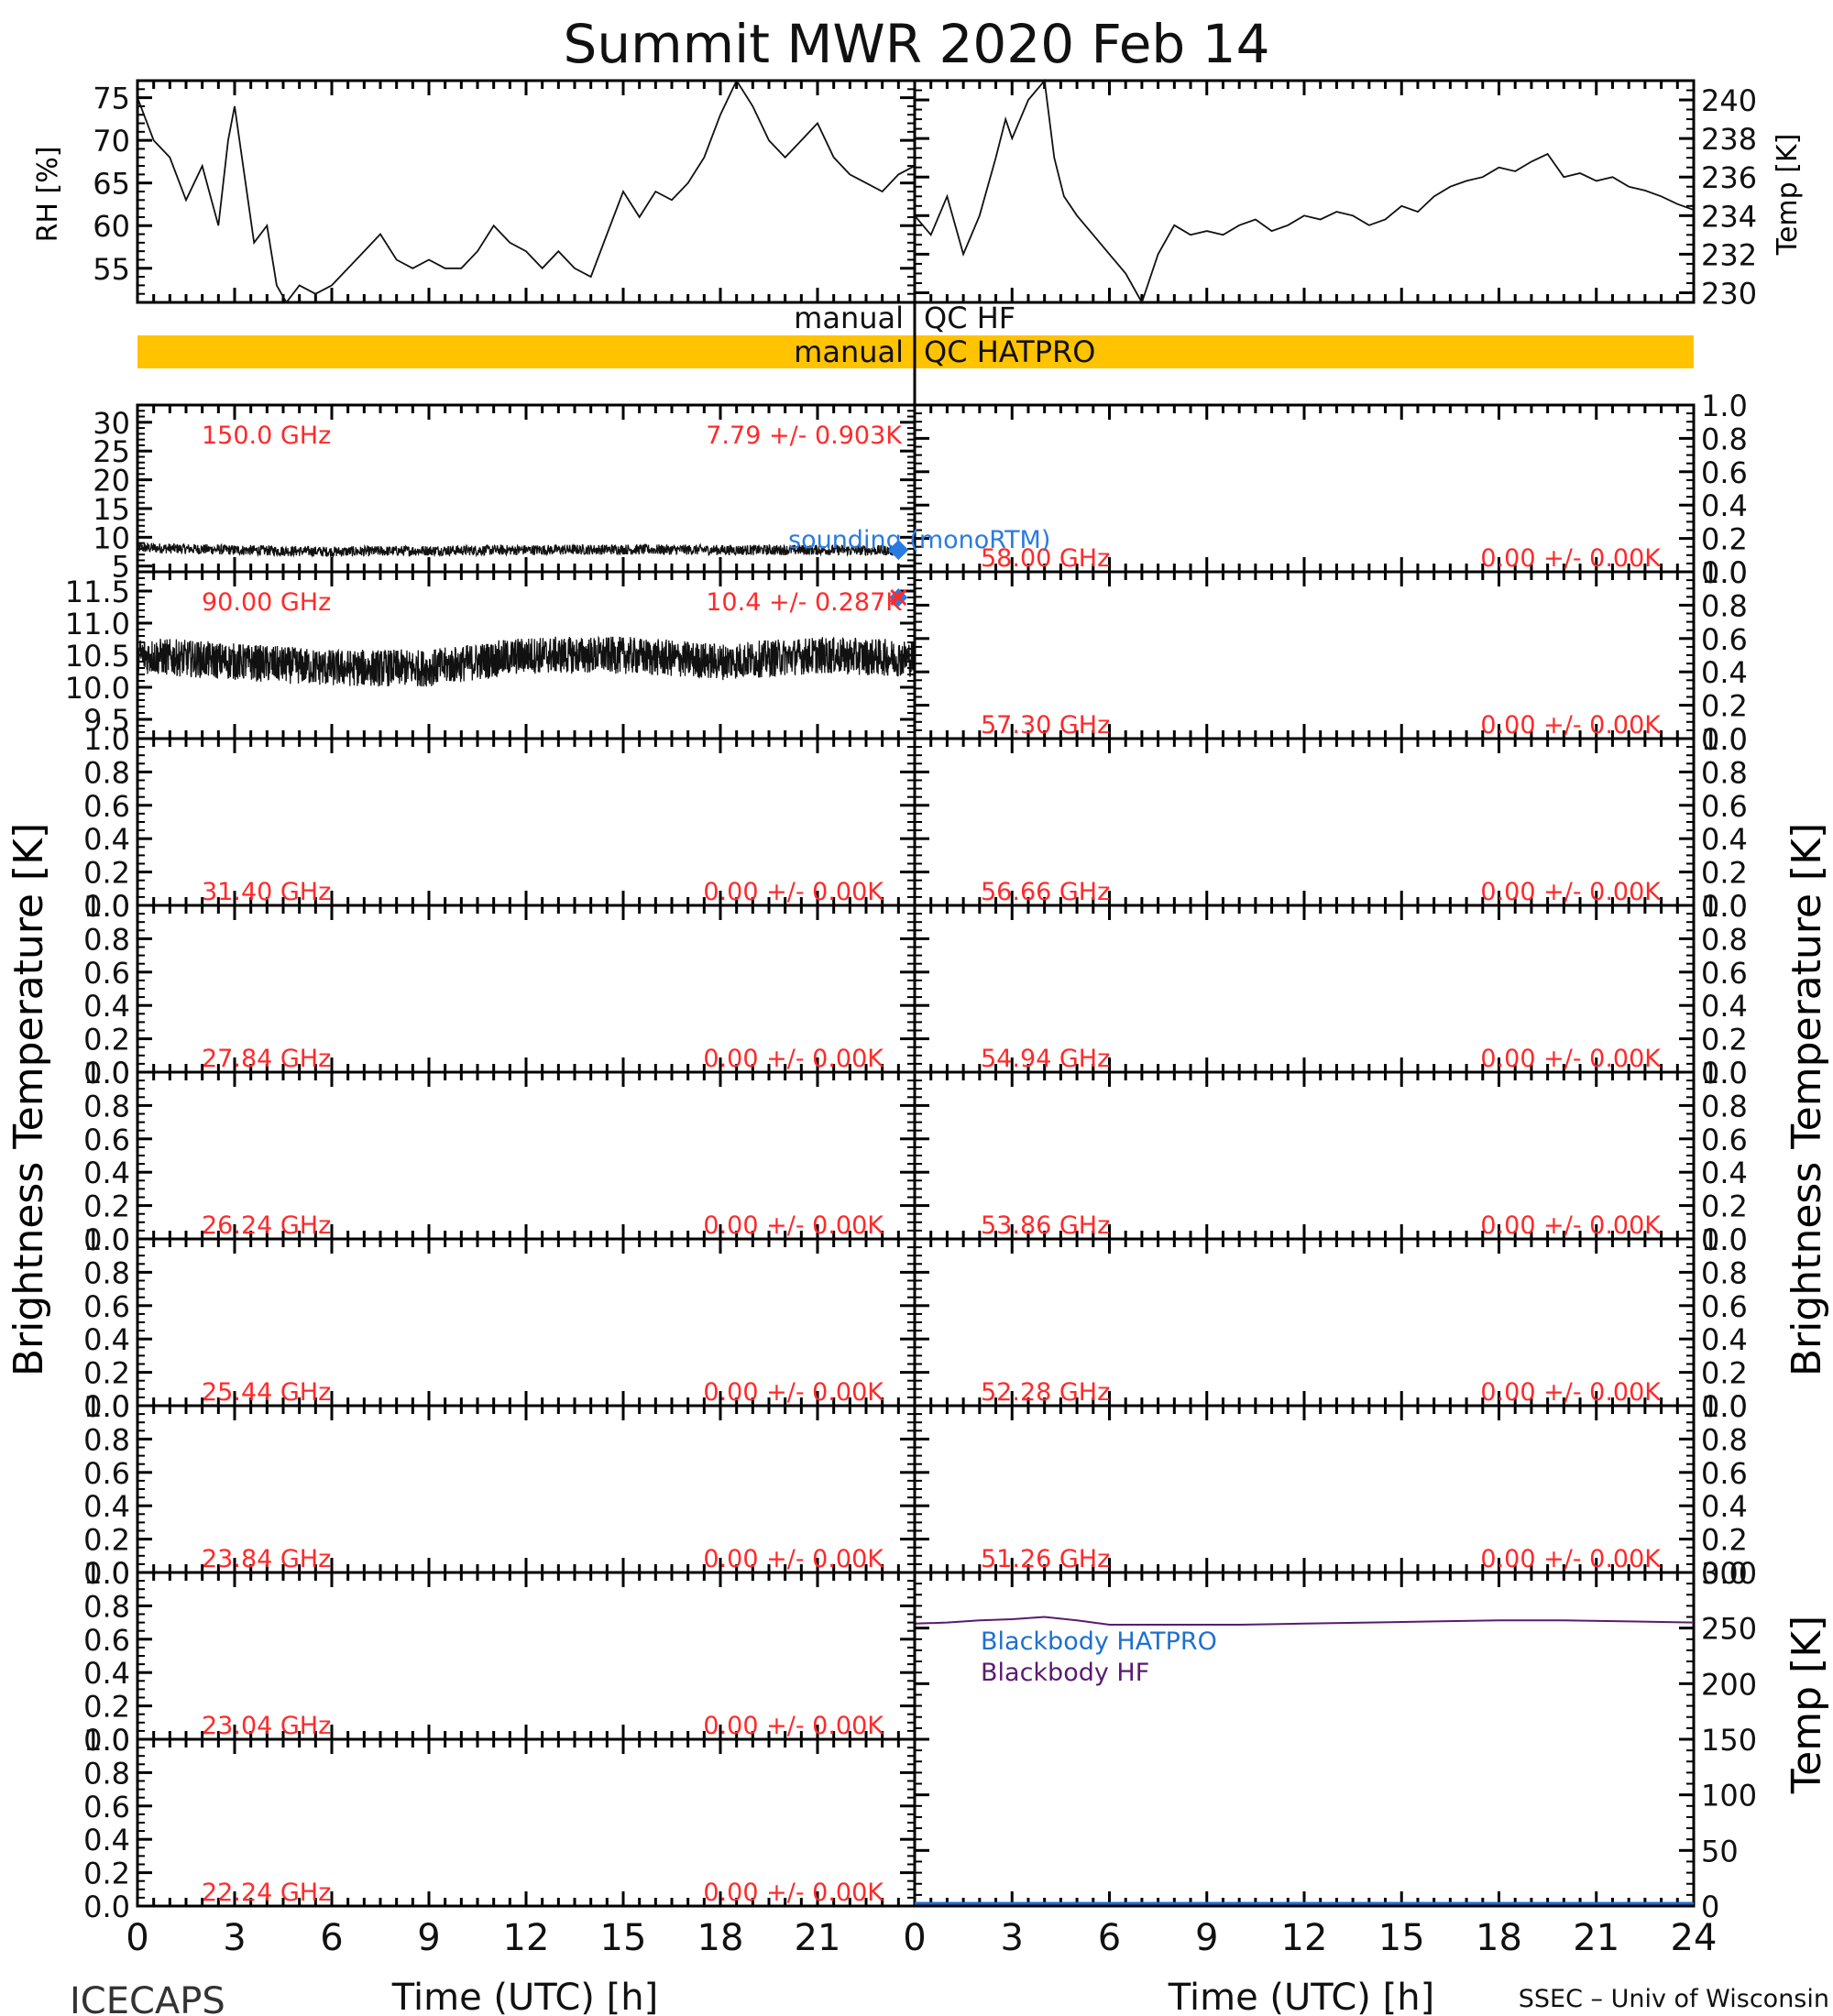  What do you see at coordinates (1571, 1559) in the screenshot?
I see `right-panel-6-stat-label: 0.00 +/- 0.00K` at bounding box center [1571, 1559].